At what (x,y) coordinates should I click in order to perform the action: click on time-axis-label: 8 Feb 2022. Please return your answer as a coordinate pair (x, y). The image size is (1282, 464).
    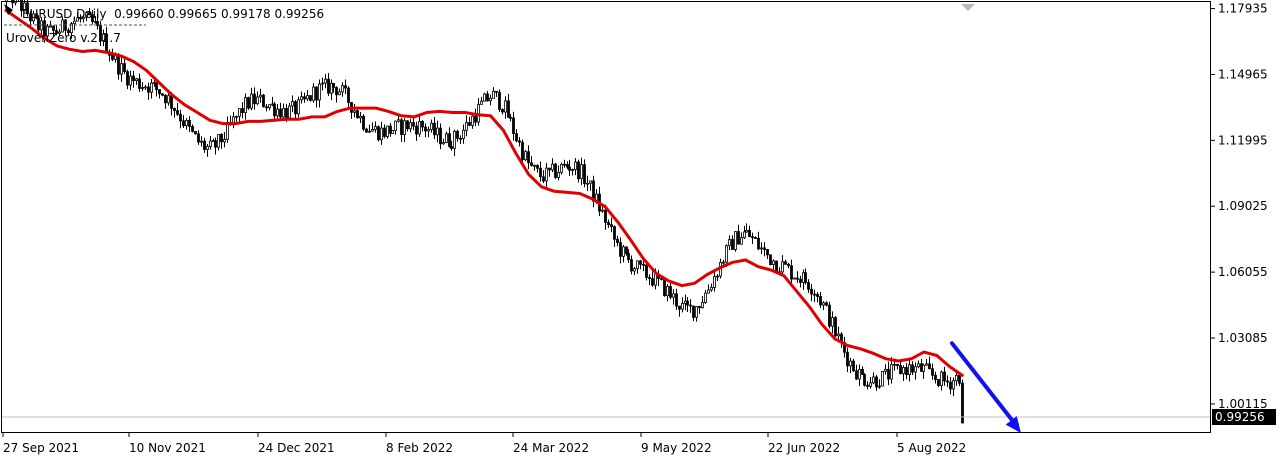
    Looking at the image, I should click on (419, 448).